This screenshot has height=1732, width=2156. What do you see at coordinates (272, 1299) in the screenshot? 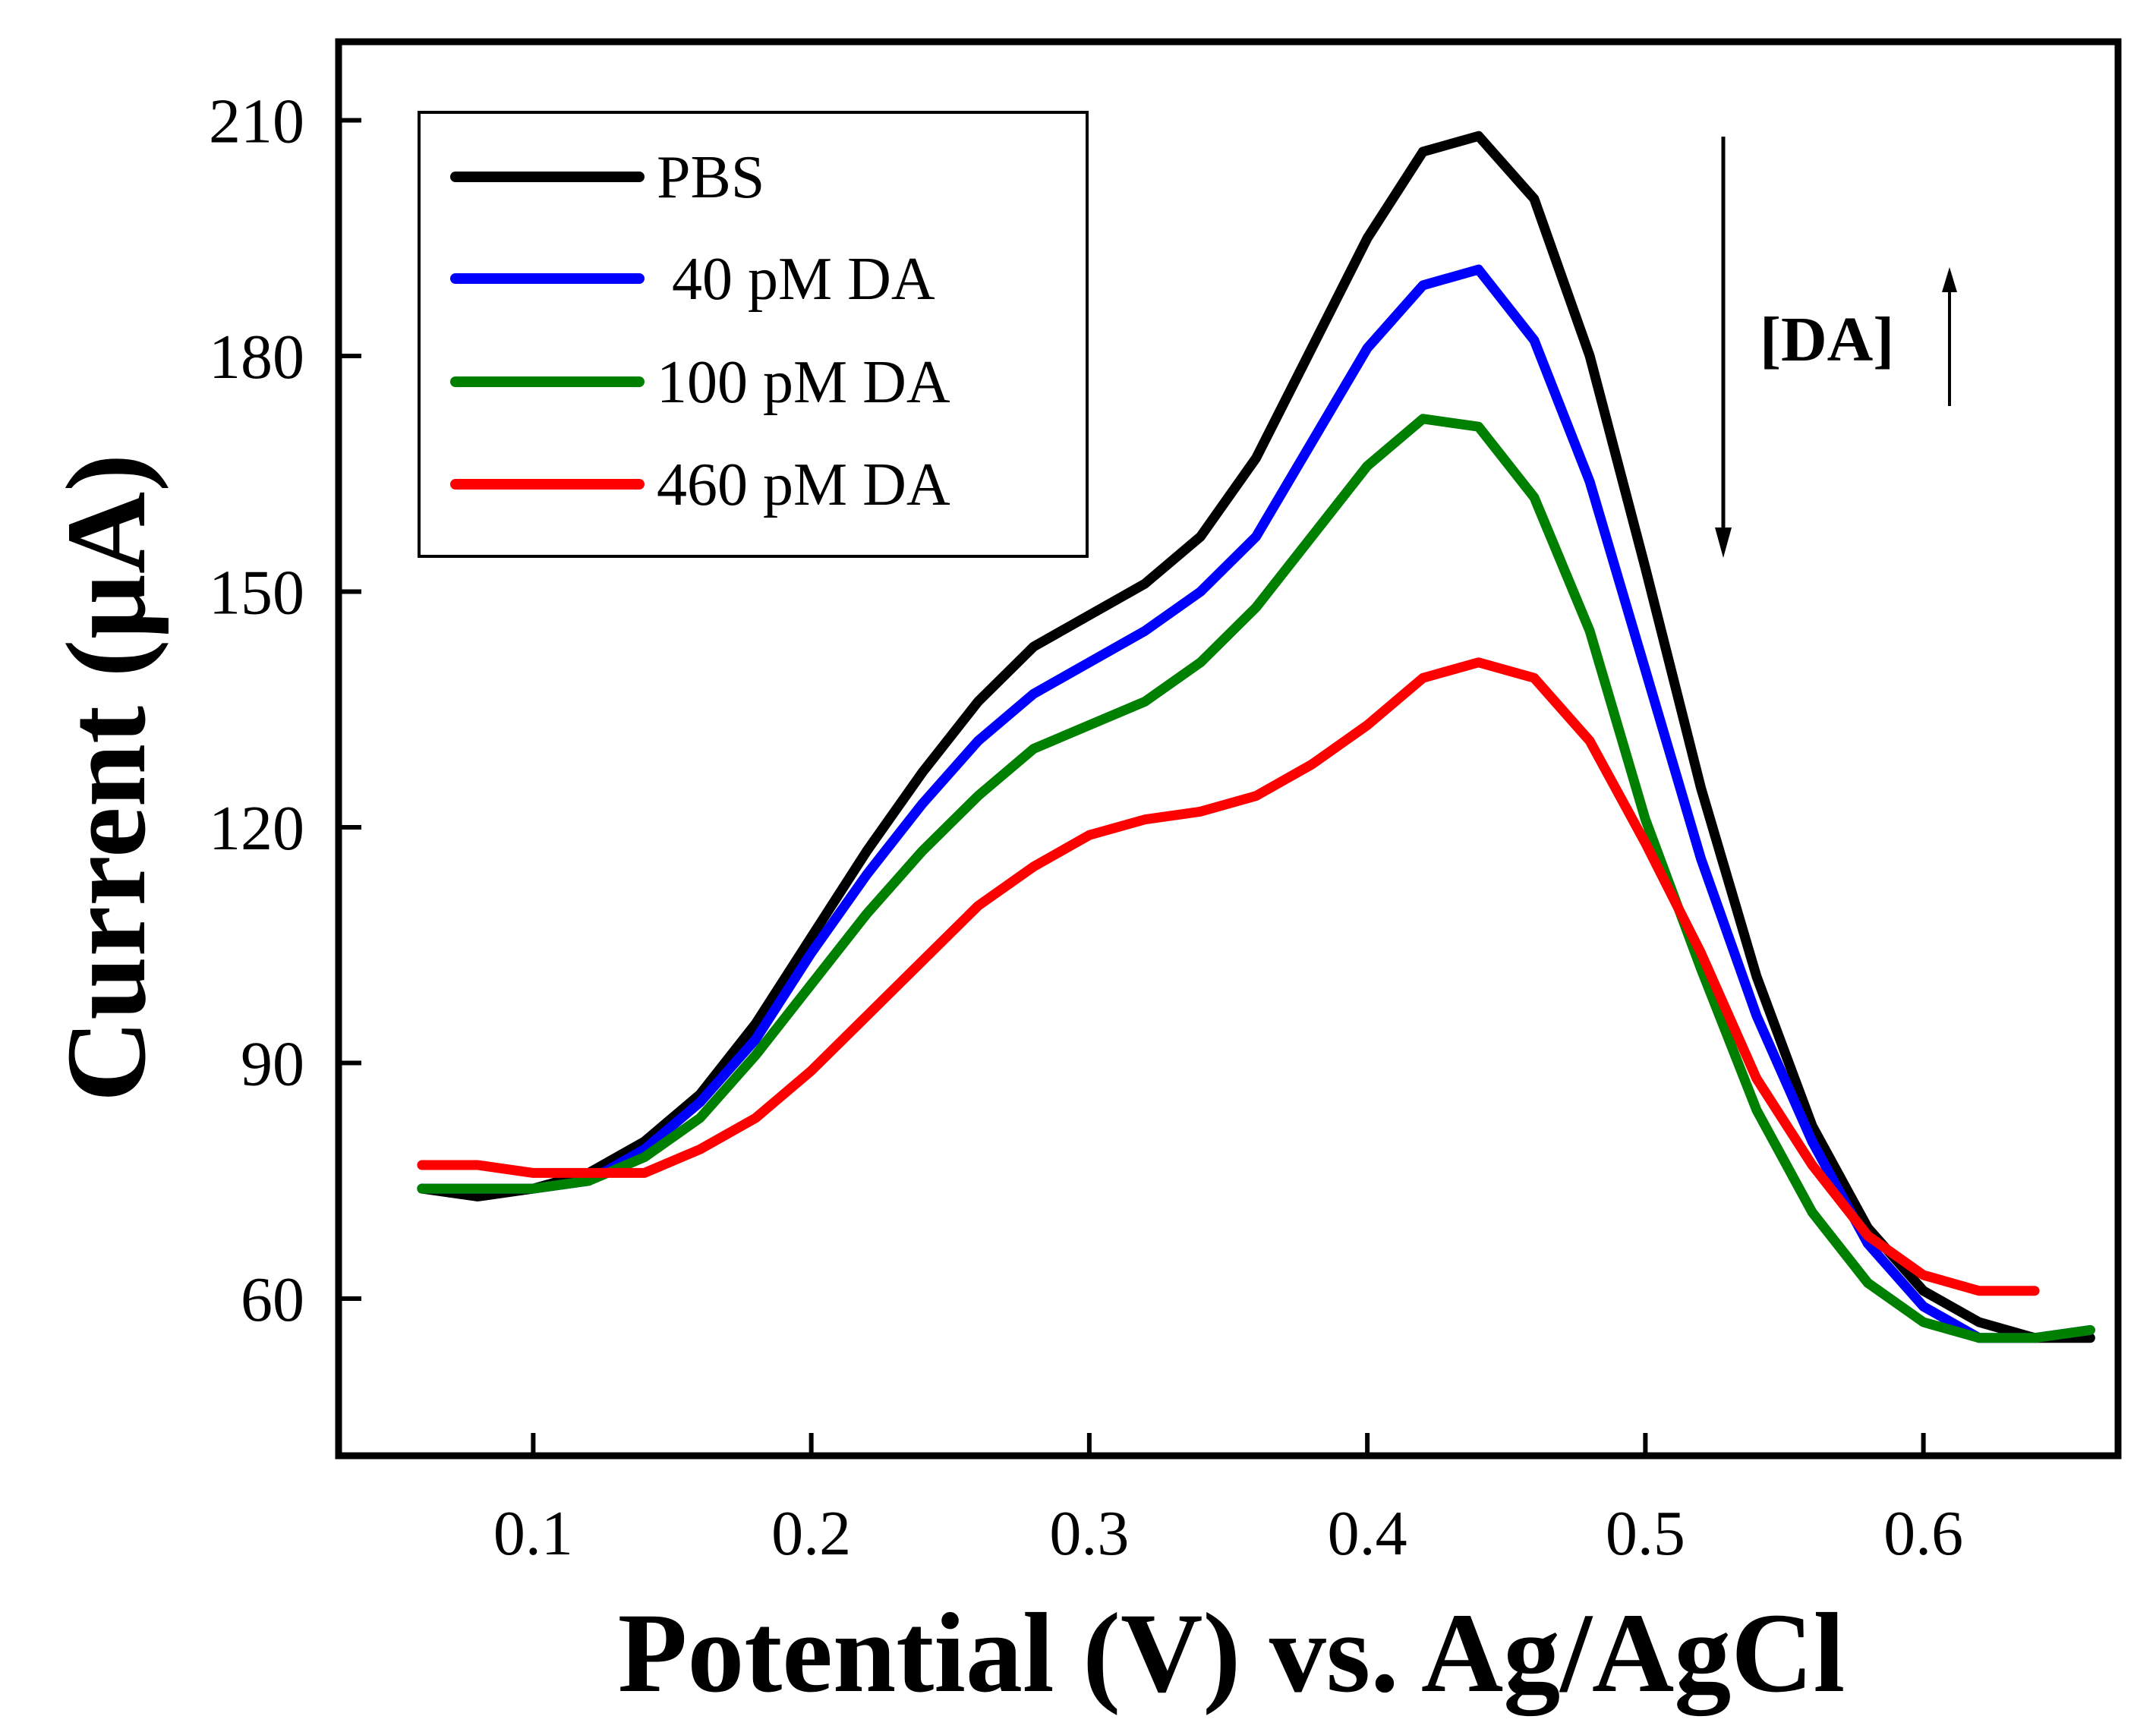
I see `y-tick-label: 60` at bounding box center [272, 1299].